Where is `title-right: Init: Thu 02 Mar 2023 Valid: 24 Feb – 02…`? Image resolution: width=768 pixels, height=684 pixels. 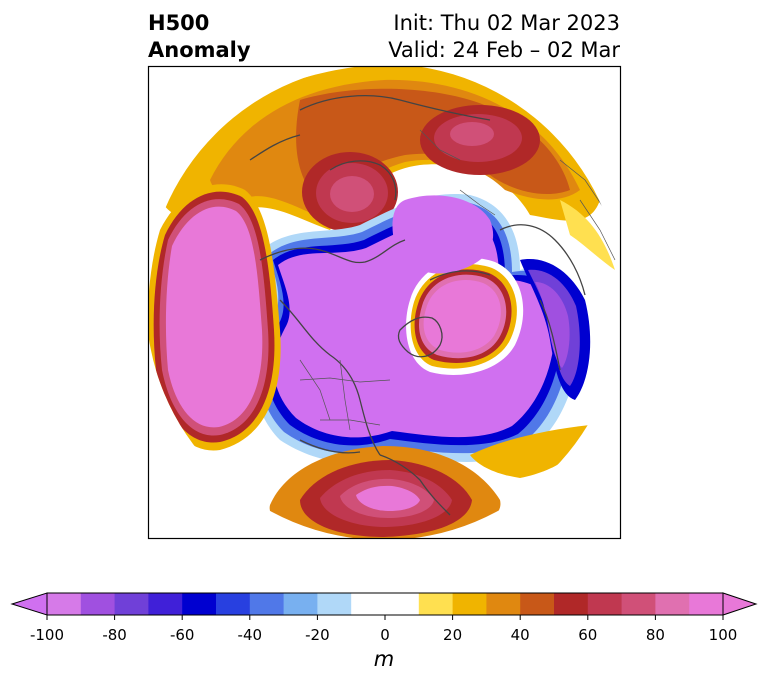 title-right: Init: Thu 02 Mar 2023 Valid: 24 Feb – 02… is located at coordinates (504, 37).